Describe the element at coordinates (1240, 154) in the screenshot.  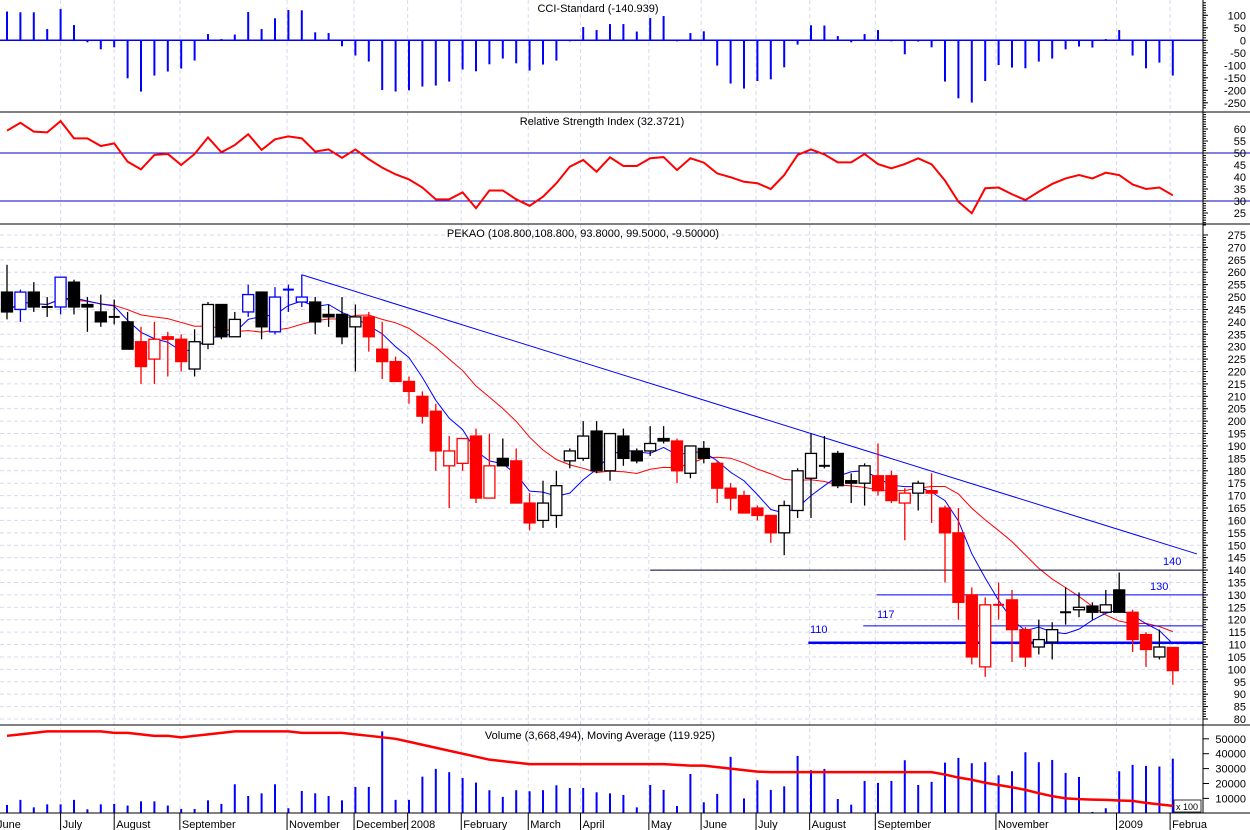
I see `rsi-axis-label: 50` at that location.